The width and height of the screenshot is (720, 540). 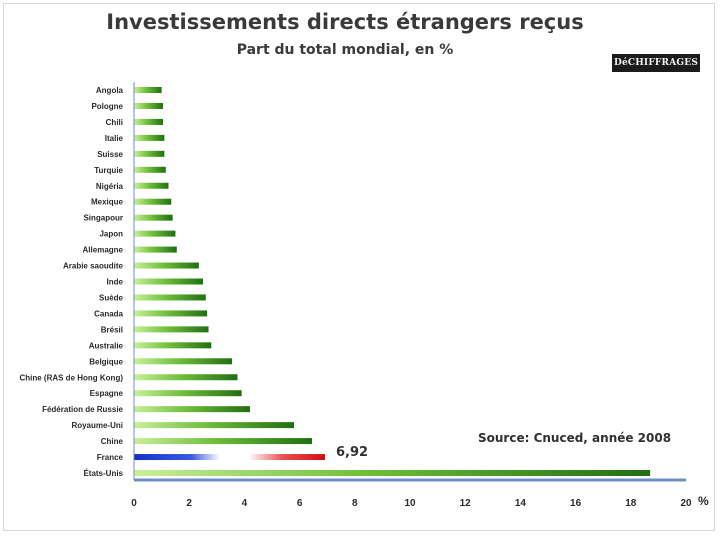 What do you see at coordinates (345, 22) in the screenshot?
I see `chart-title: Investissements directs étrangers reçus` at bounding box center [345, 22].